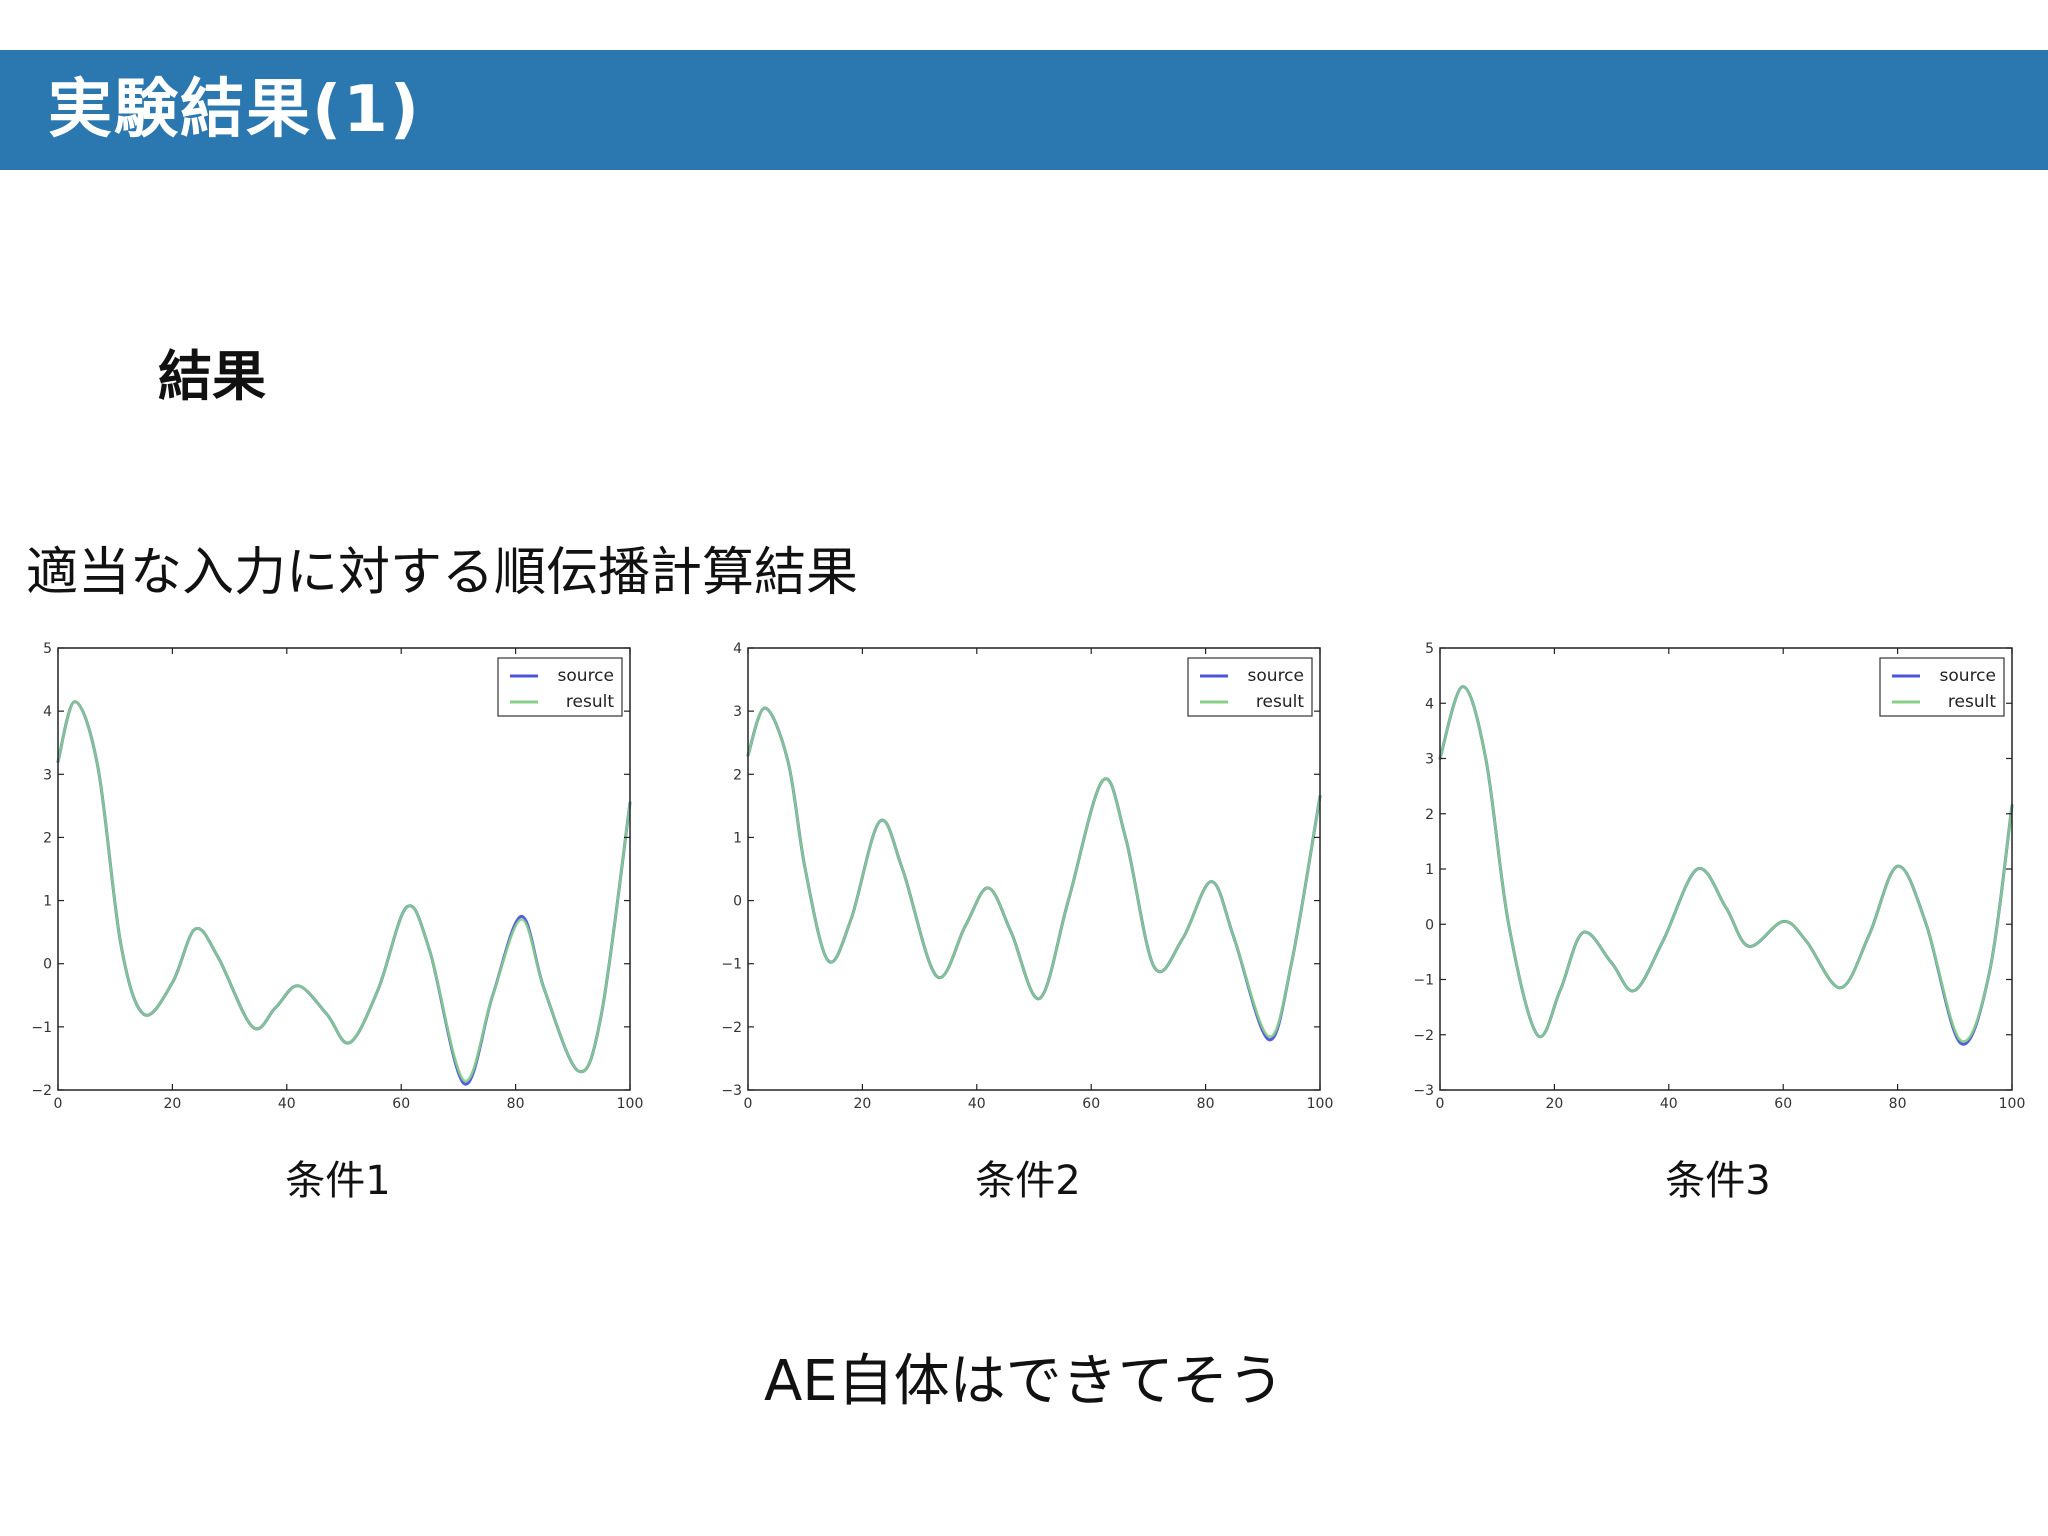  I want to click on chart-svg: 0 20 40 60 80 100 −2 −1 0 1 2 3 4 5 source result, so click(337, 876).